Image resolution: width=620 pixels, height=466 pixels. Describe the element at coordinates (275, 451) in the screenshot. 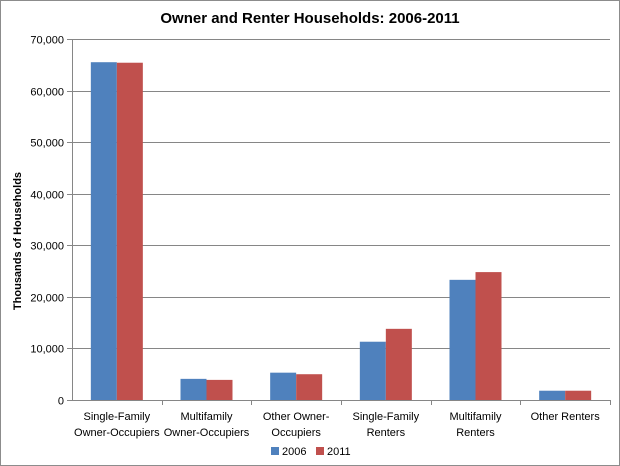

I see `legend-swatch-2006` at that location.